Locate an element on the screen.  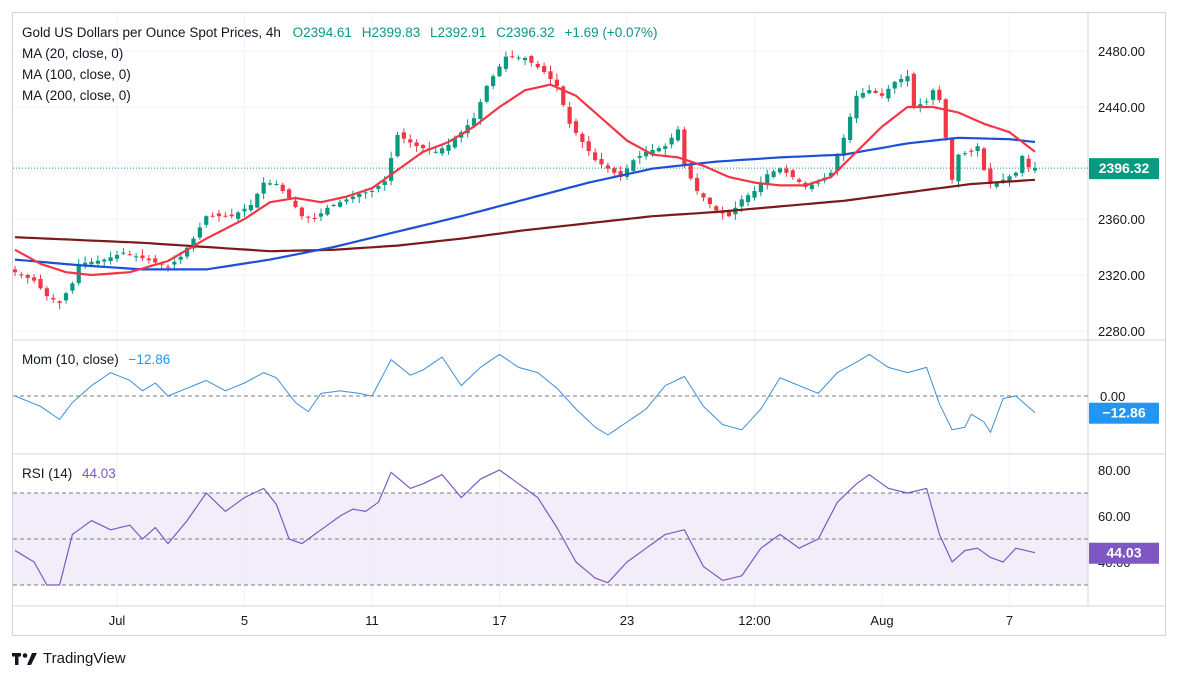
rsi-tick-label: 60.00 is located at coordinates (1114, 516).